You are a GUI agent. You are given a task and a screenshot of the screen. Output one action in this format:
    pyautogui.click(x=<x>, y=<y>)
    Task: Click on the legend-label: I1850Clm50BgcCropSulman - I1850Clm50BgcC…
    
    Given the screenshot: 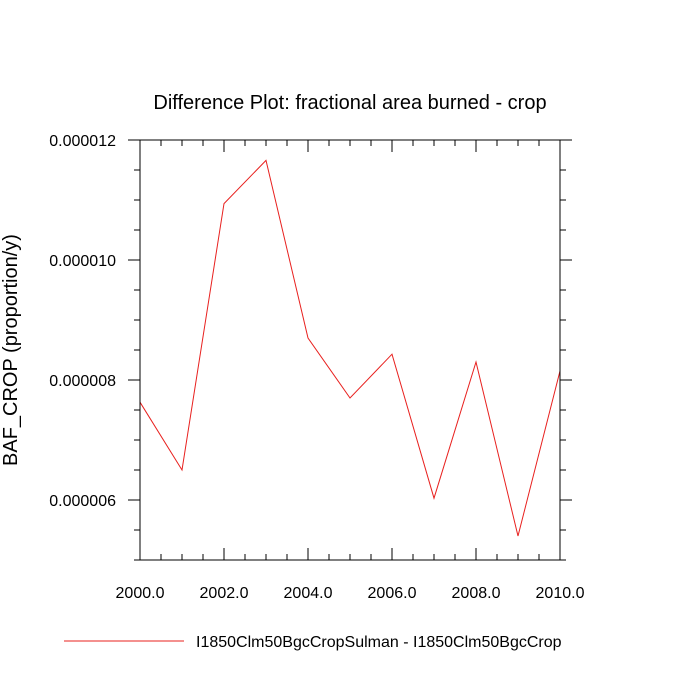 What is the action you would take?
    pyautogui.click(x=379, y=642)
    